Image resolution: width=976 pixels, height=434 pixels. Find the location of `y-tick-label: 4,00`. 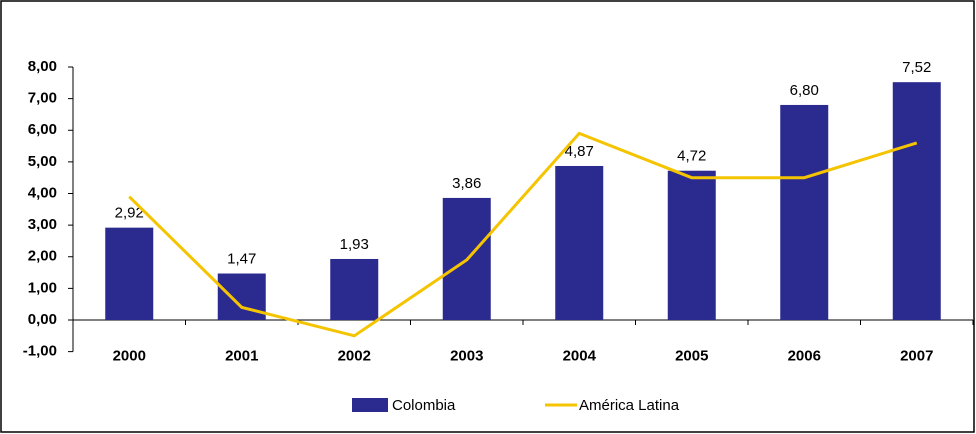

y-tick-label: 4,00 is located at coordinates (42, 192).